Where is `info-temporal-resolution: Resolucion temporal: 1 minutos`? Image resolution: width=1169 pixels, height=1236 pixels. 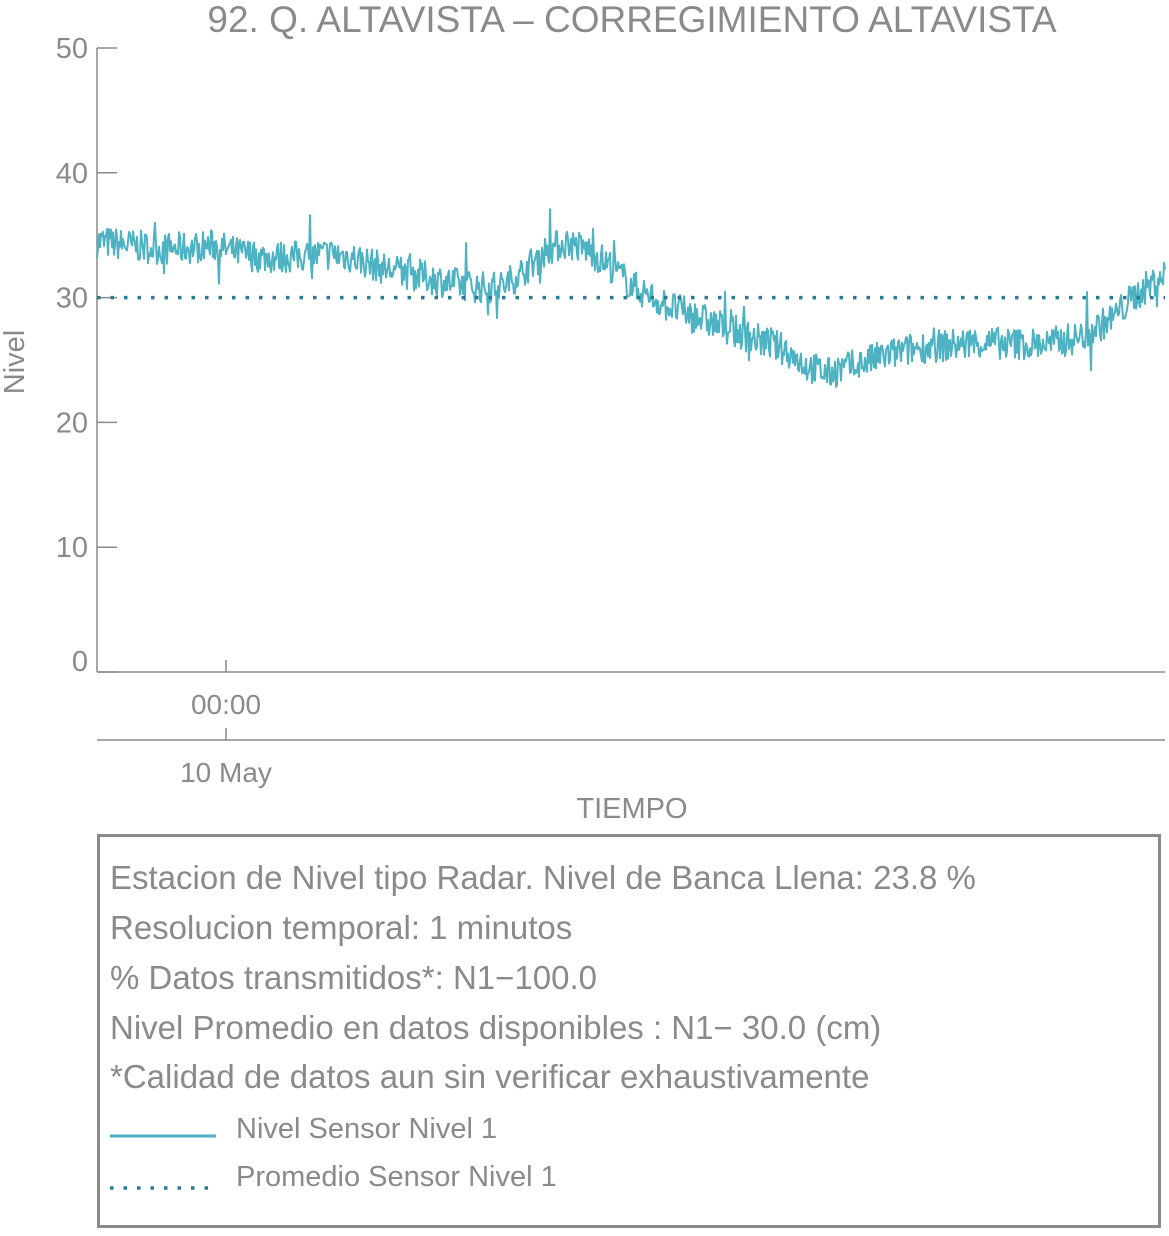 info-temporal-resolution: Resolucion temporal: 1 minutos is located at coordinates (341, 927).